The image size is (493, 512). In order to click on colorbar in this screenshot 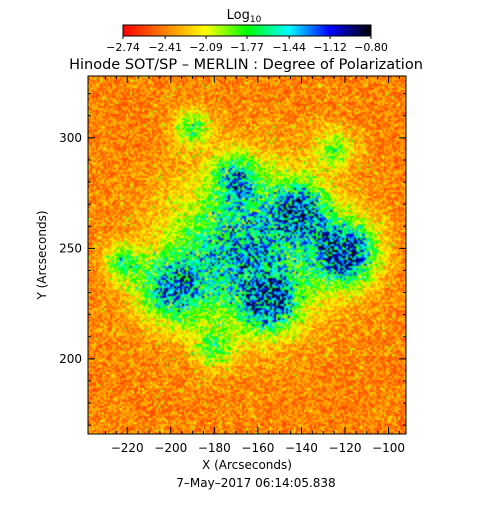, I will do `click(247, 30)`.